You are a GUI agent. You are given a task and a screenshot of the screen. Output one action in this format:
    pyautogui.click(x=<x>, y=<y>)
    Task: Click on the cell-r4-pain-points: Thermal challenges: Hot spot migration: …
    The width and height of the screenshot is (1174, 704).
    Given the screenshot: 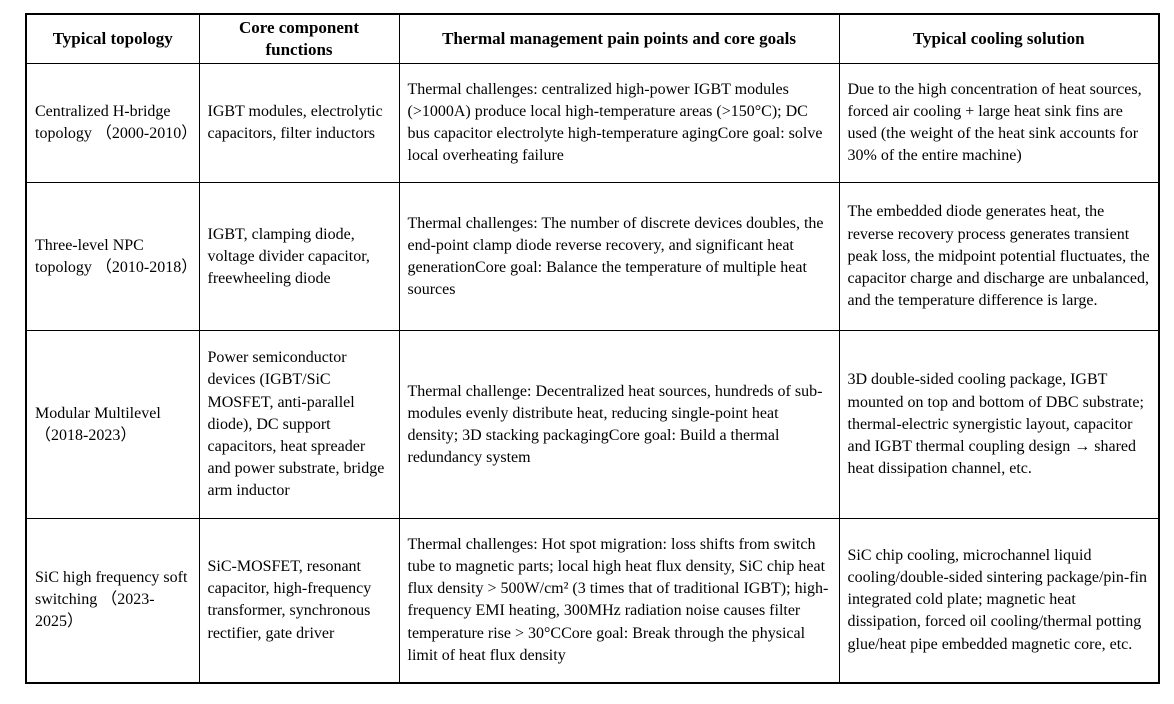 What is the action you would take?
    pyautogui.click(x=619, y=601)
    